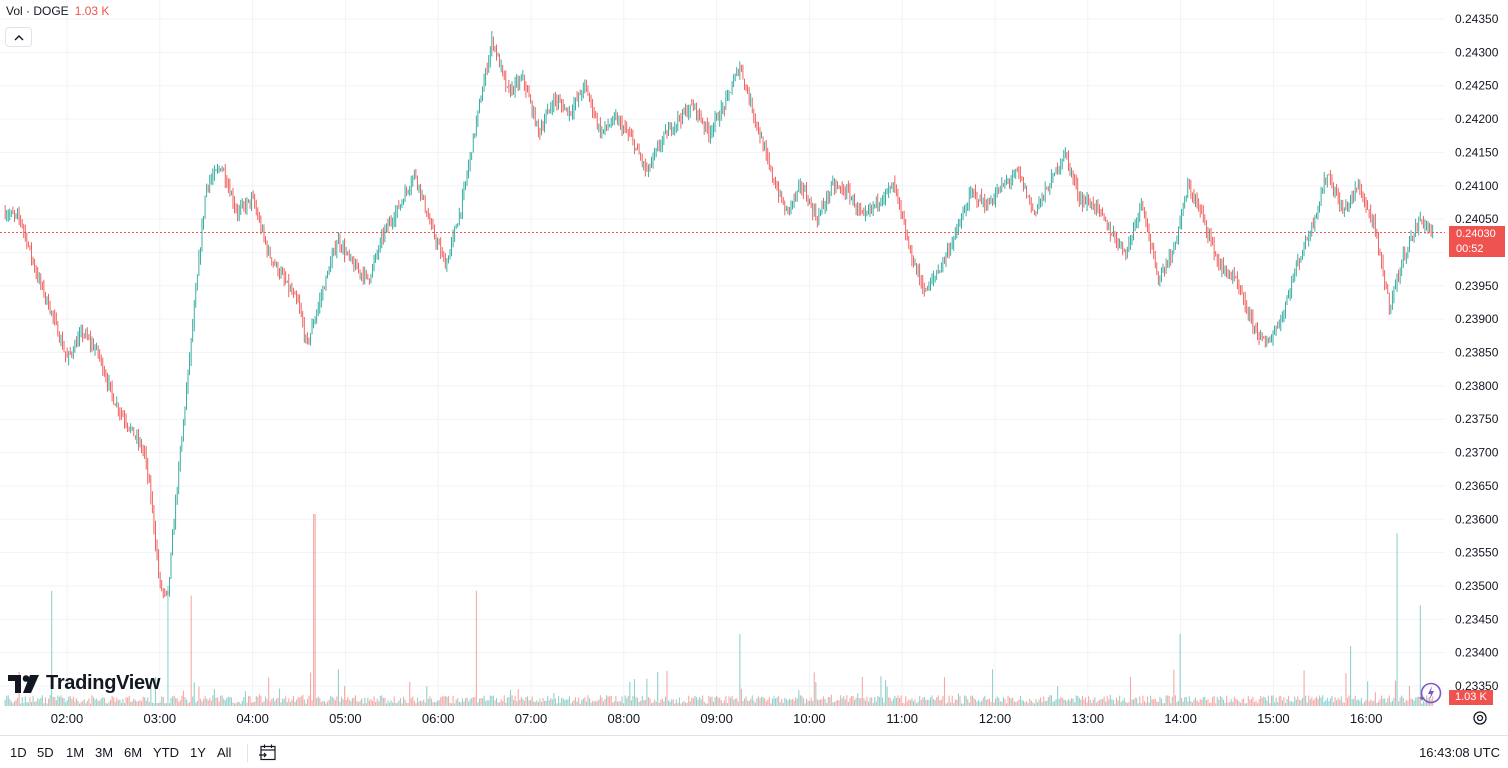 The height and width of the screenshot is (768, 1508). What do you see at coordinates (75, 752) in the screenshot?
I see `range-button-1m: 1M` at bounding box center [75, 752].